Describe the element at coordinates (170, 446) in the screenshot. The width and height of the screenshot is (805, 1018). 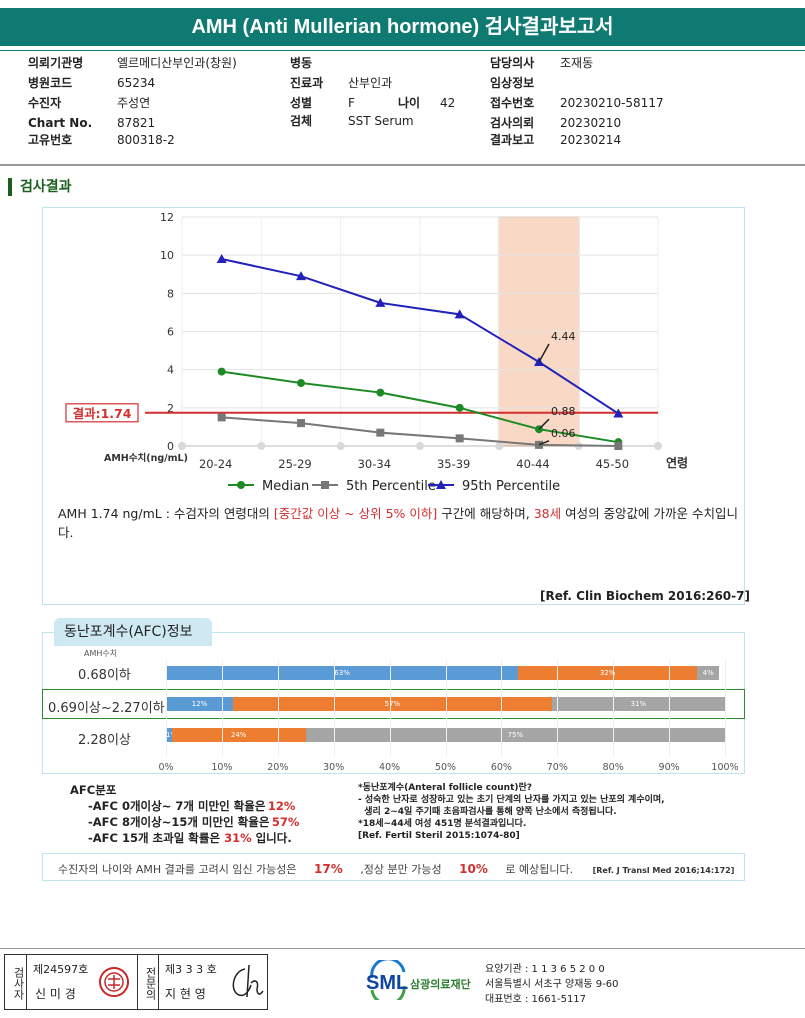
I see `y-tick-label: 0` at that location.